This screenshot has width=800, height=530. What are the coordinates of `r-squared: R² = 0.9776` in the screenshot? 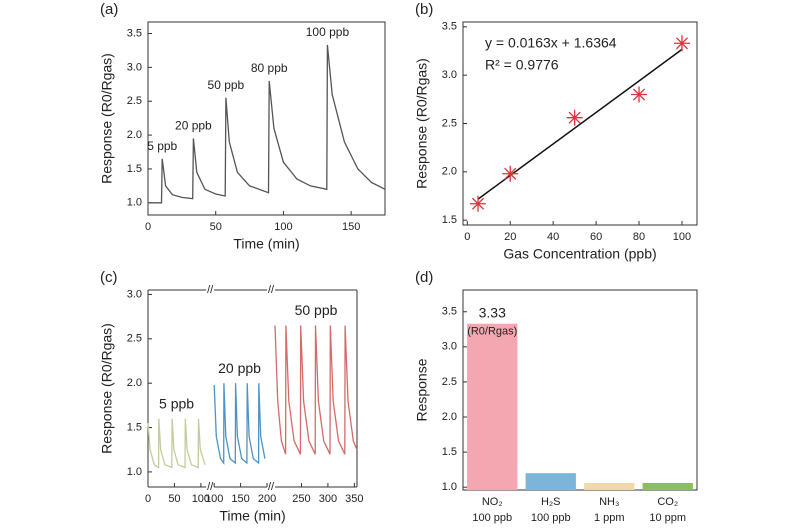 It's located at (522, 65).